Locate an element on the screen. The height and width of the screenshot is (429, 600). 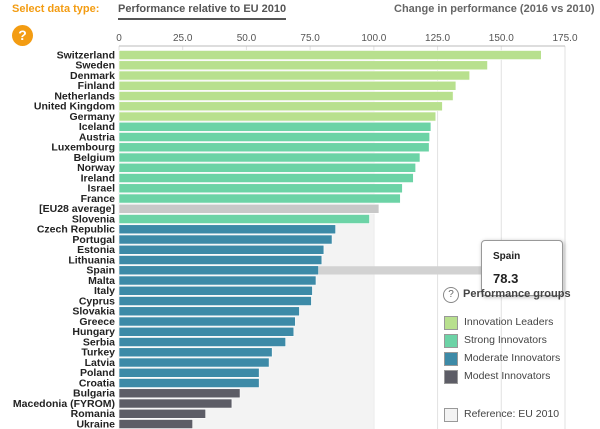
country-label: Slovakia is located at coordinates (93, 312).